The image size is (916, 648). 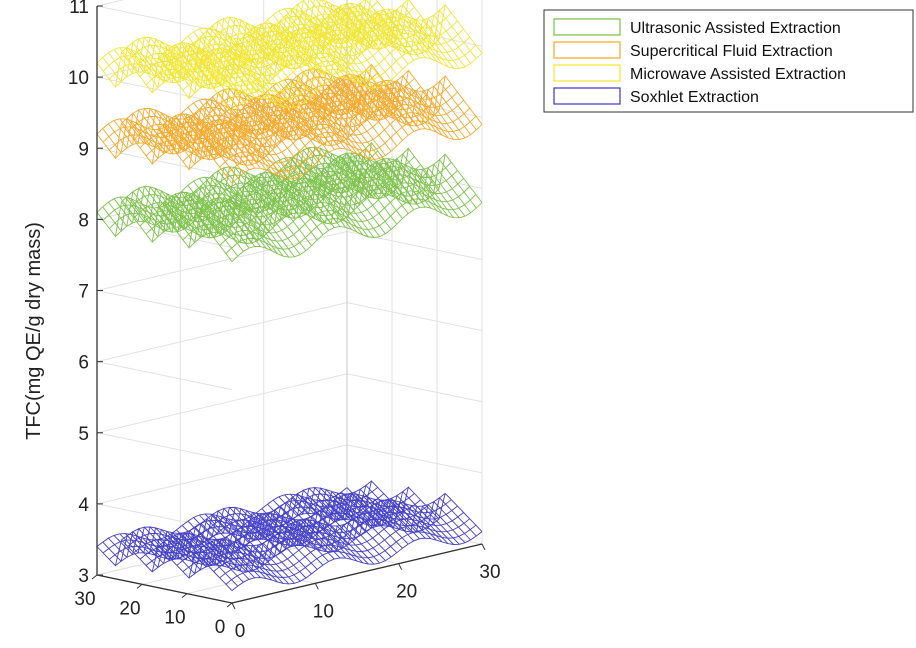 What do you see at coordinates (735, 28) in the screenshot?
I see `legend-label: Ultrasonic Assisted Extraction` at bounding box center [735, 28].